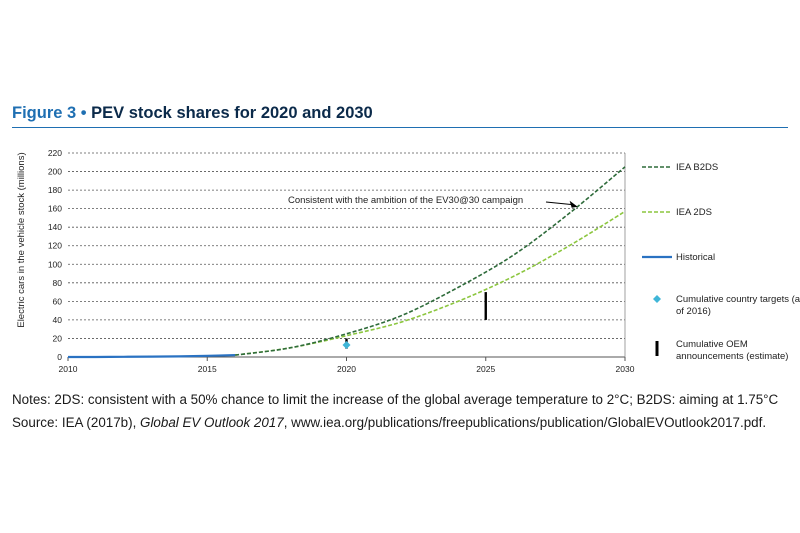 This screenshot has height=533, width=800. What do you see at coordinates (58, 320) in the screenshot?
I see `y-tick-label-40: 40` at bounding box center [58, 320].